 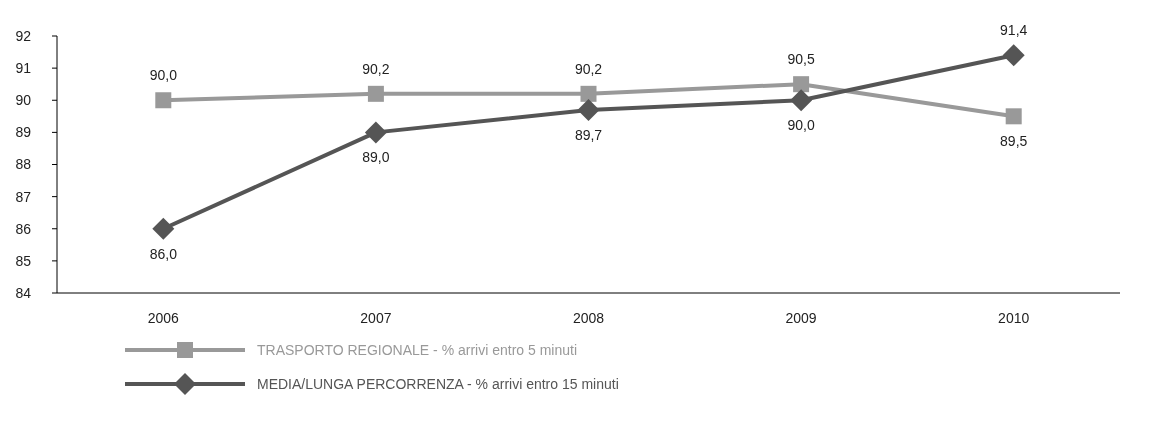 What do you see at coordinates (801, 318) in the screenshot?
I see `x-tick-label: 2009` at bounding box center [801, 318].